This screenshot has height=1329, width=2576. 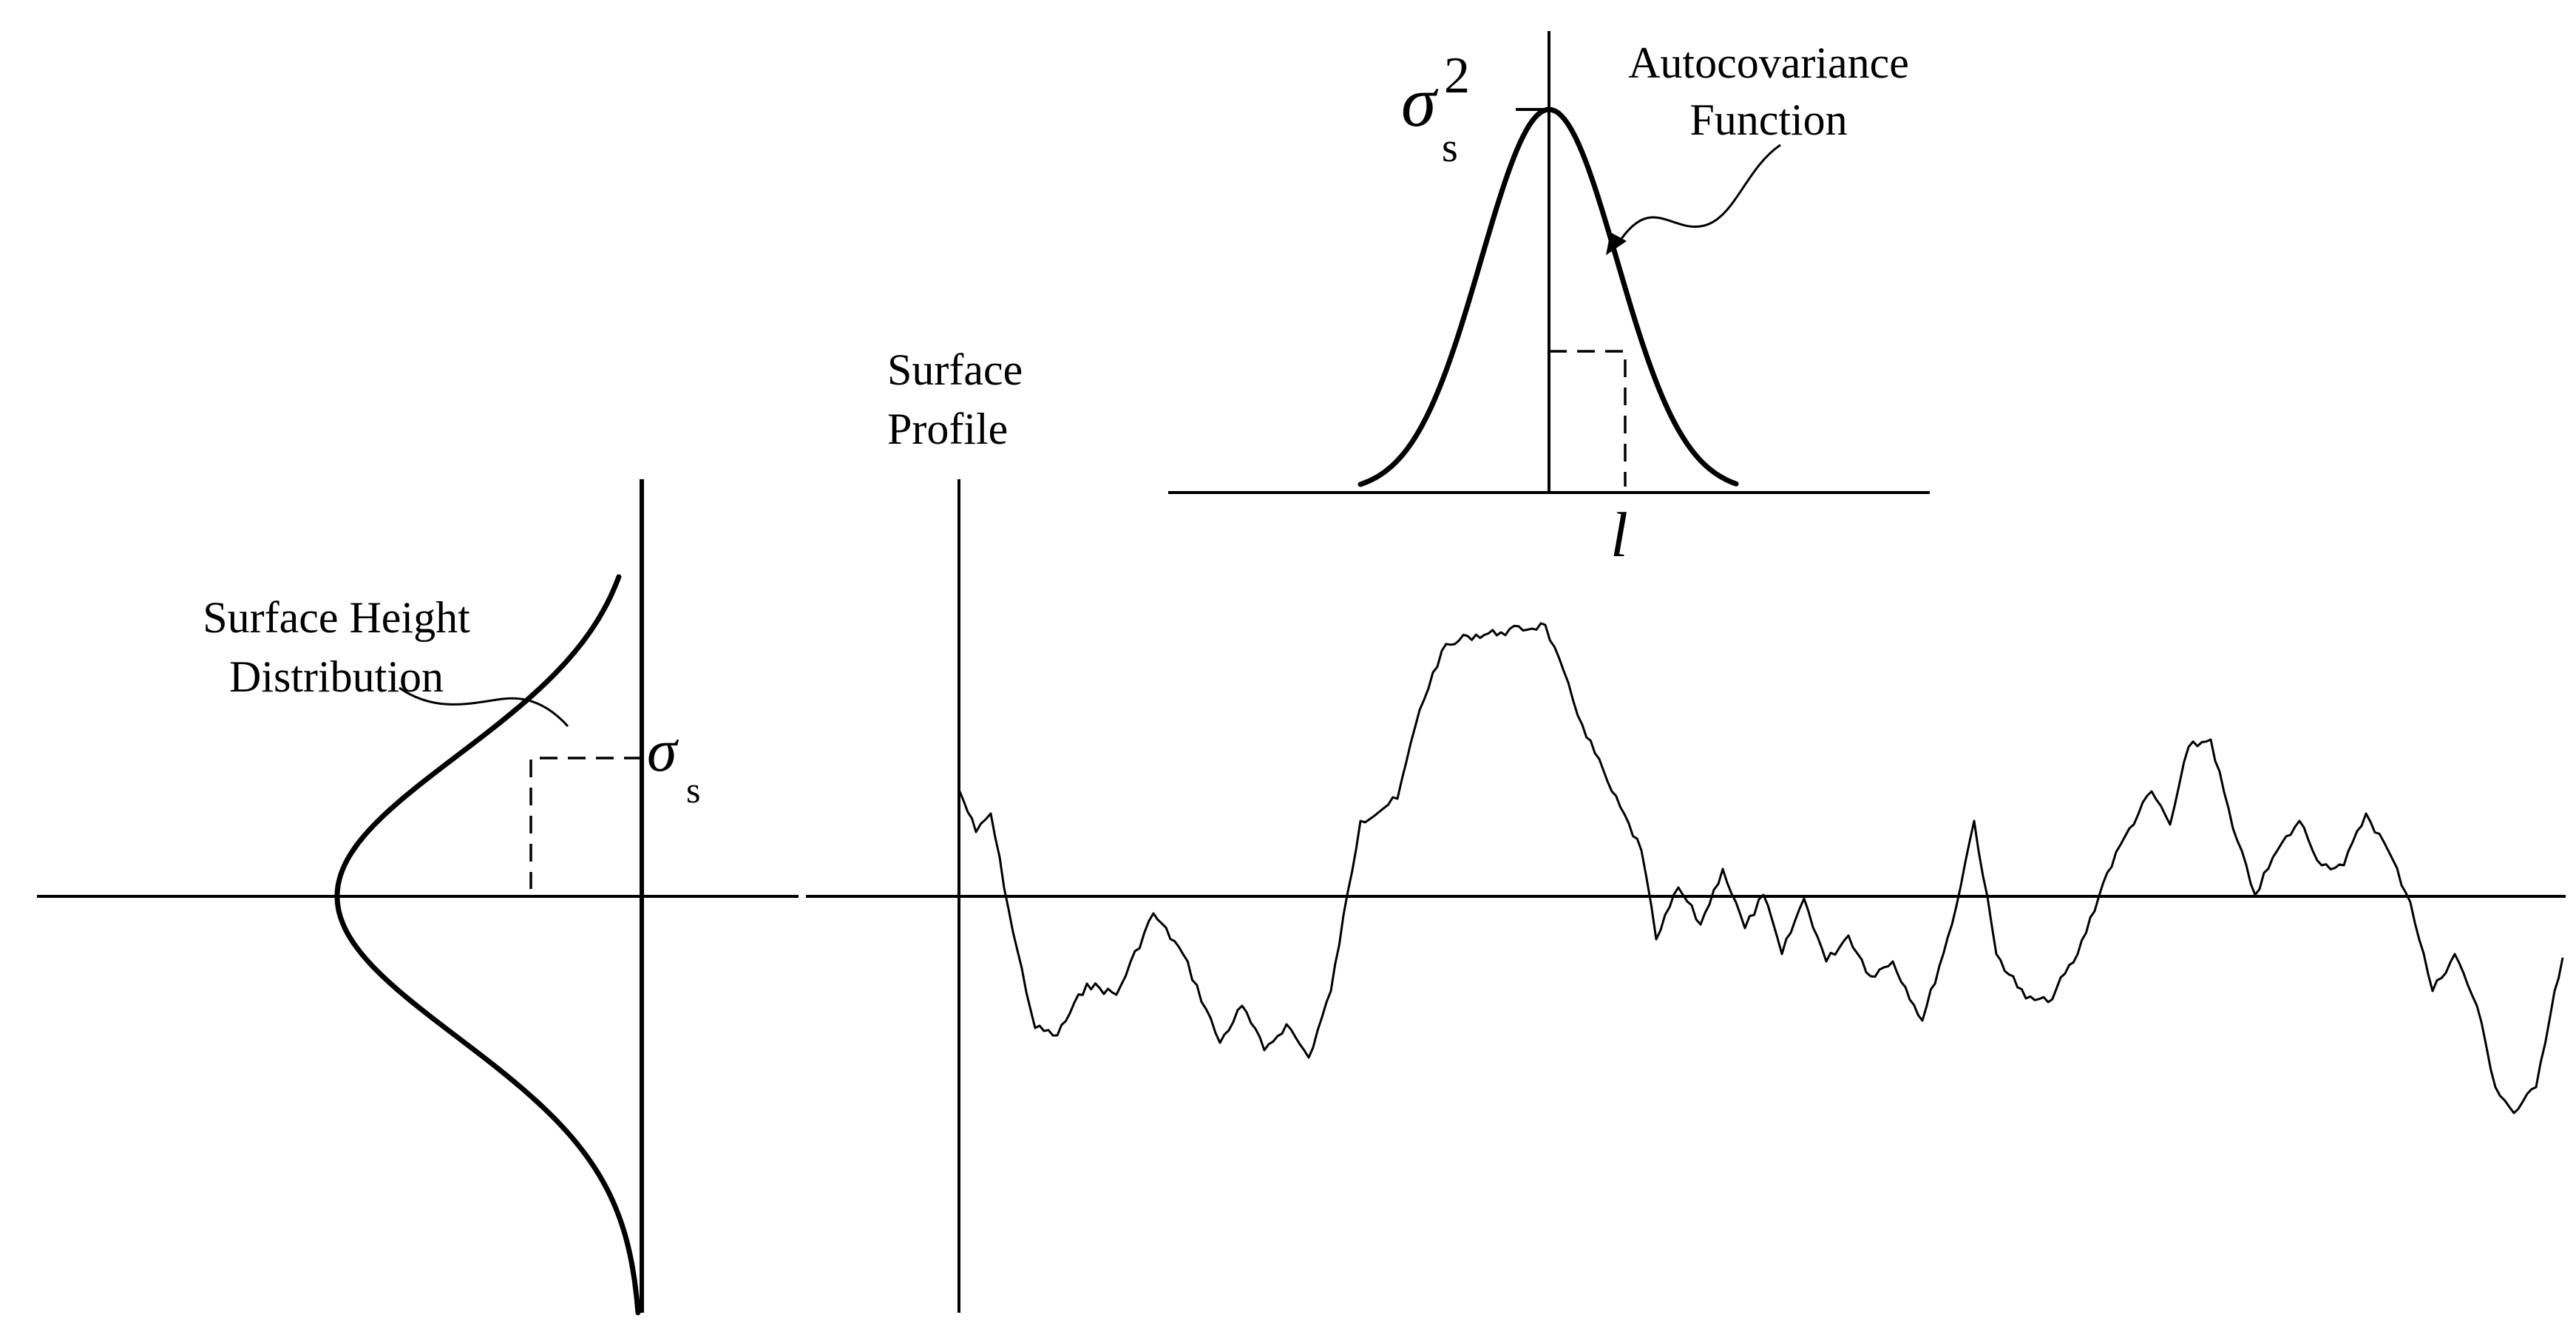 I want to click on autocovariance-label-line1: Autocovariance, so click(x=1768, y=63).